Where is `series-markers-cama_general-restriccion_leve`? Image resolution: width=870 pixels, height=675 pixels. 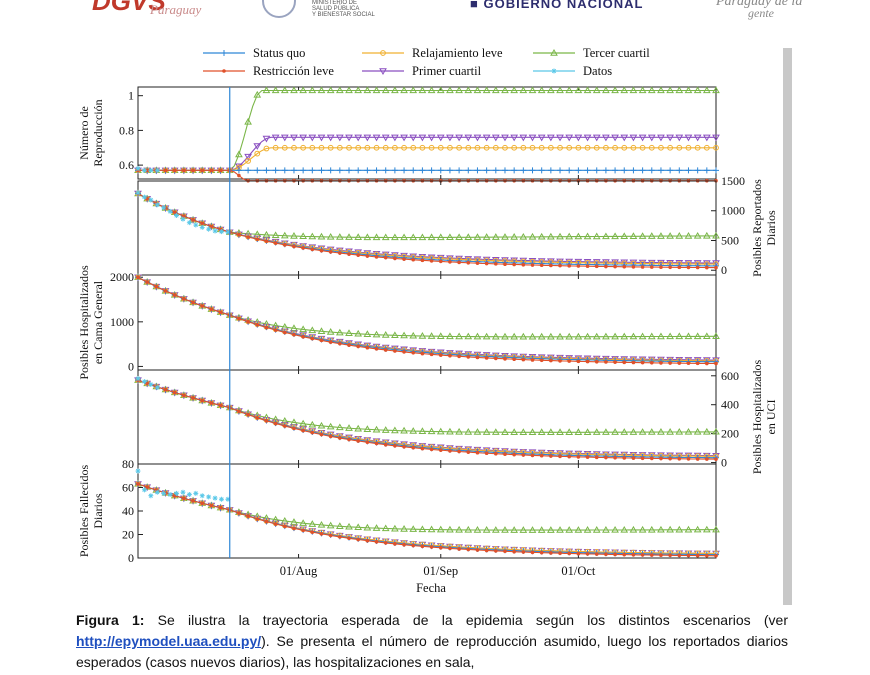 series-markers-cama_general-restriccion_leve is located at coordinates (427, 320).